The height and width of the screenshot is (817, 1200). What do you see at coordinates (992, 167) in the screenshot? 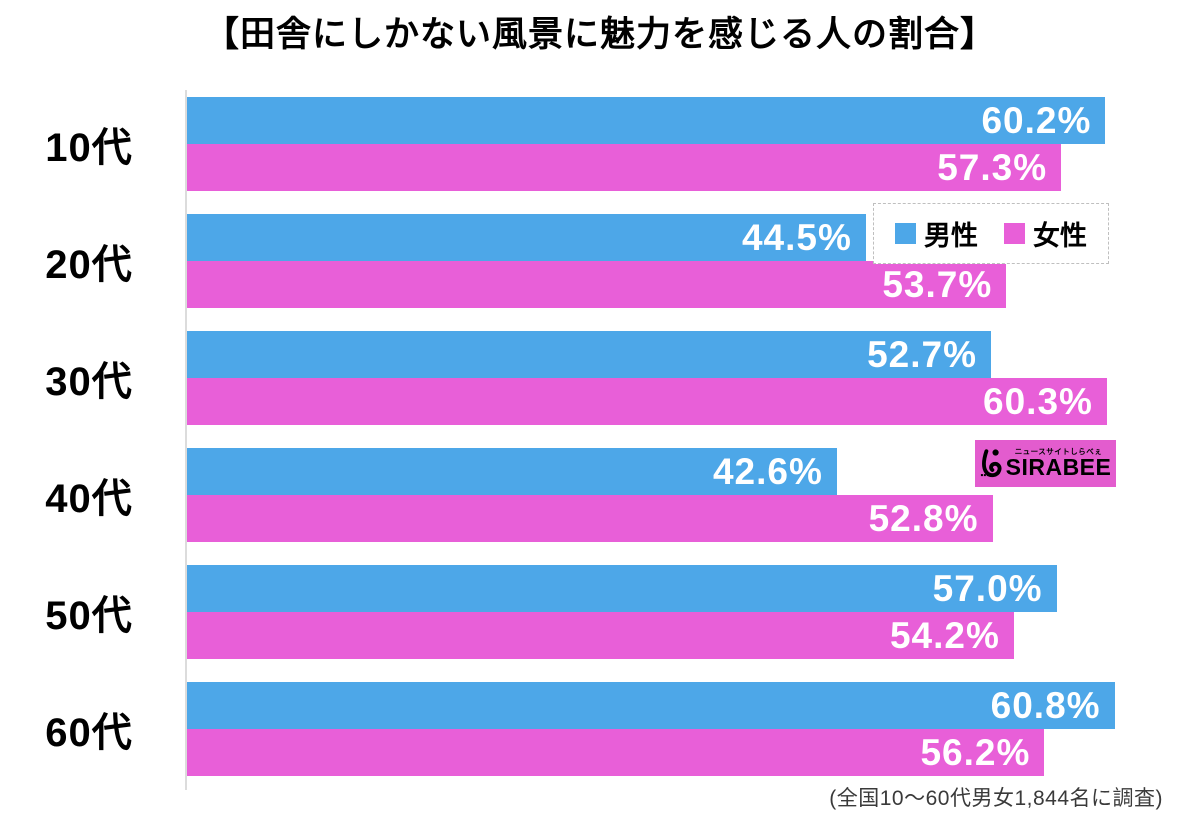
I see `bar-value-female: 57.3%` at bounding box center [992, 167].